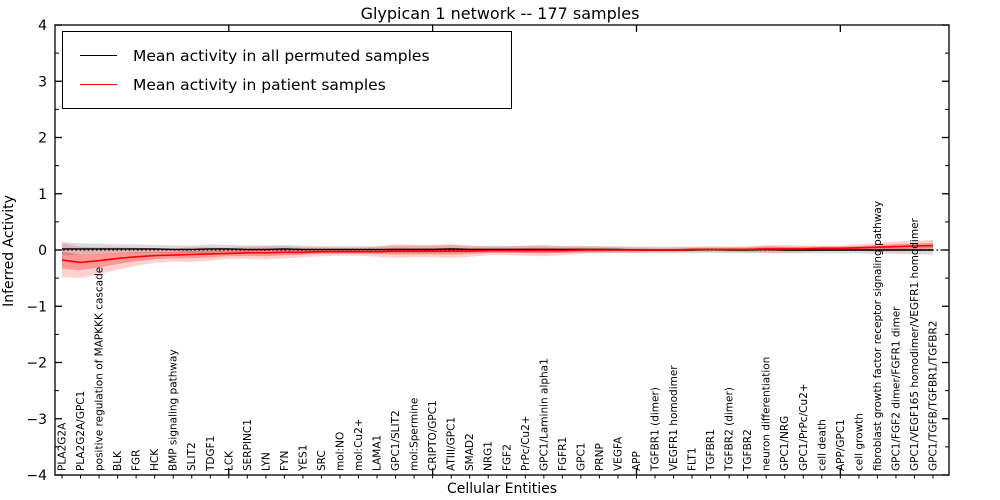  What do you see at coordinates (81, 431) in the screenshot?
I see `x-category-label: PLA2G2A/GPC1` at bounding box center [81, 431].